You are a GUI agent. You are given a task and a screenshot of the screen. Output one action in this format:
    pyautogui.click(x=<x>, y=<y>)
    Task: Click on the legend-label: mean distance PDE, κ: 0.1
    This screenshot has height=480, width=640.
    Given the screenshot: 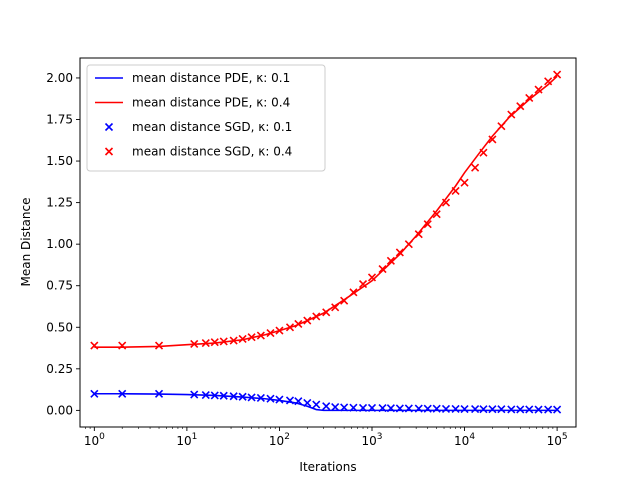 What is the action you would take?
    pyautogui.click(x=211, y=78)
    